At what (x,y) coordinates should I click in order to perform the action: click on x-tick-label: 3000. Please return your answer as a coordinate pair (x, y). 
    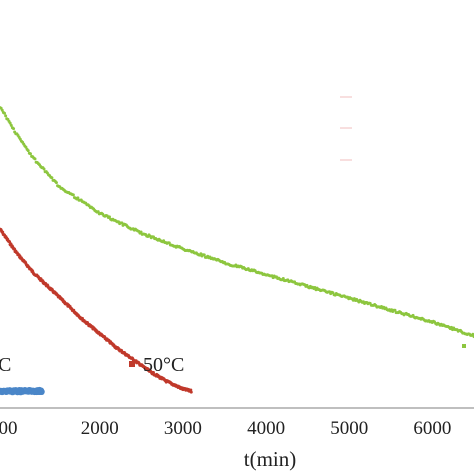
    Looking at the image, I should click on (183, 428).